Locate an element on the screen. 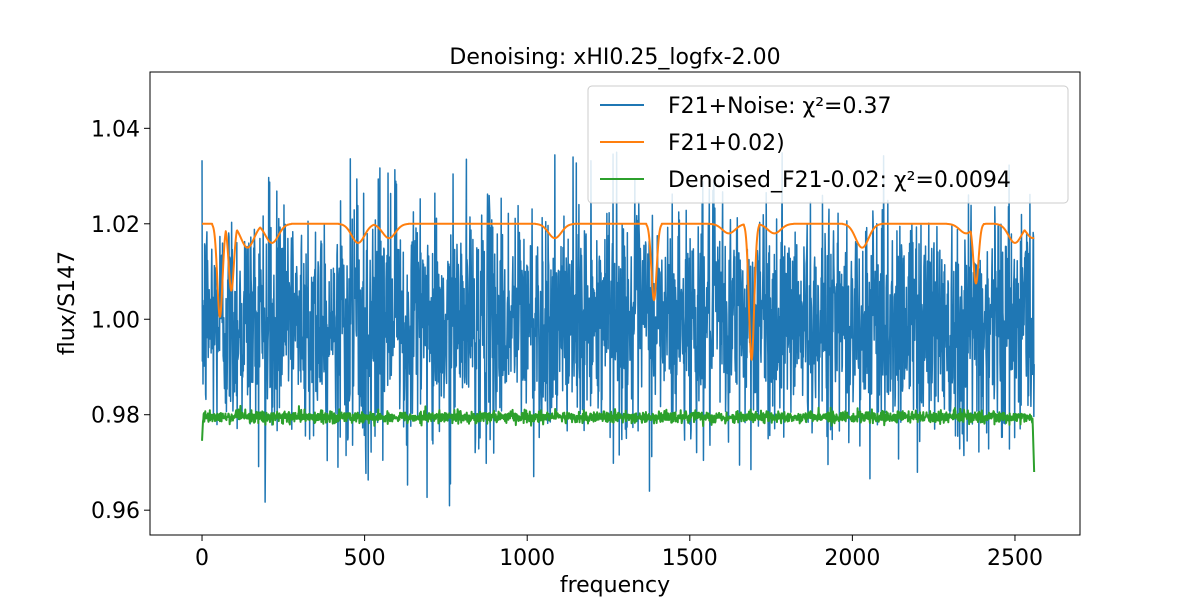 The height and width of the screenshot is (600, 1200). x-tick-label: 2500 is located at coordinates (1015, 558).